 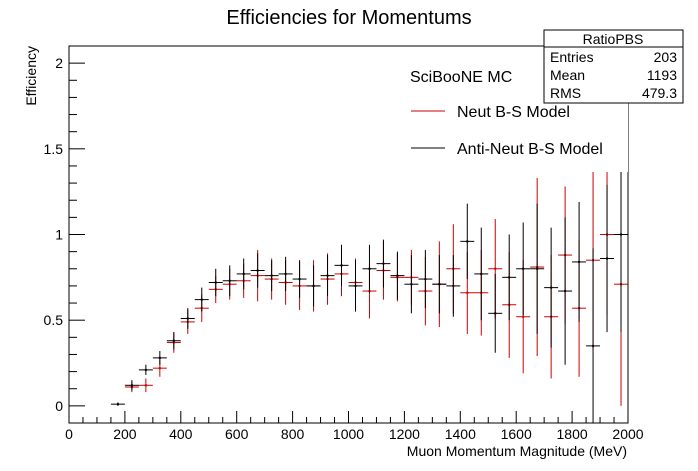 What do you see at coordinates (125, 434) in the screenshot?
I see `x-tick-label: 200` at bounding box center [125, 434].